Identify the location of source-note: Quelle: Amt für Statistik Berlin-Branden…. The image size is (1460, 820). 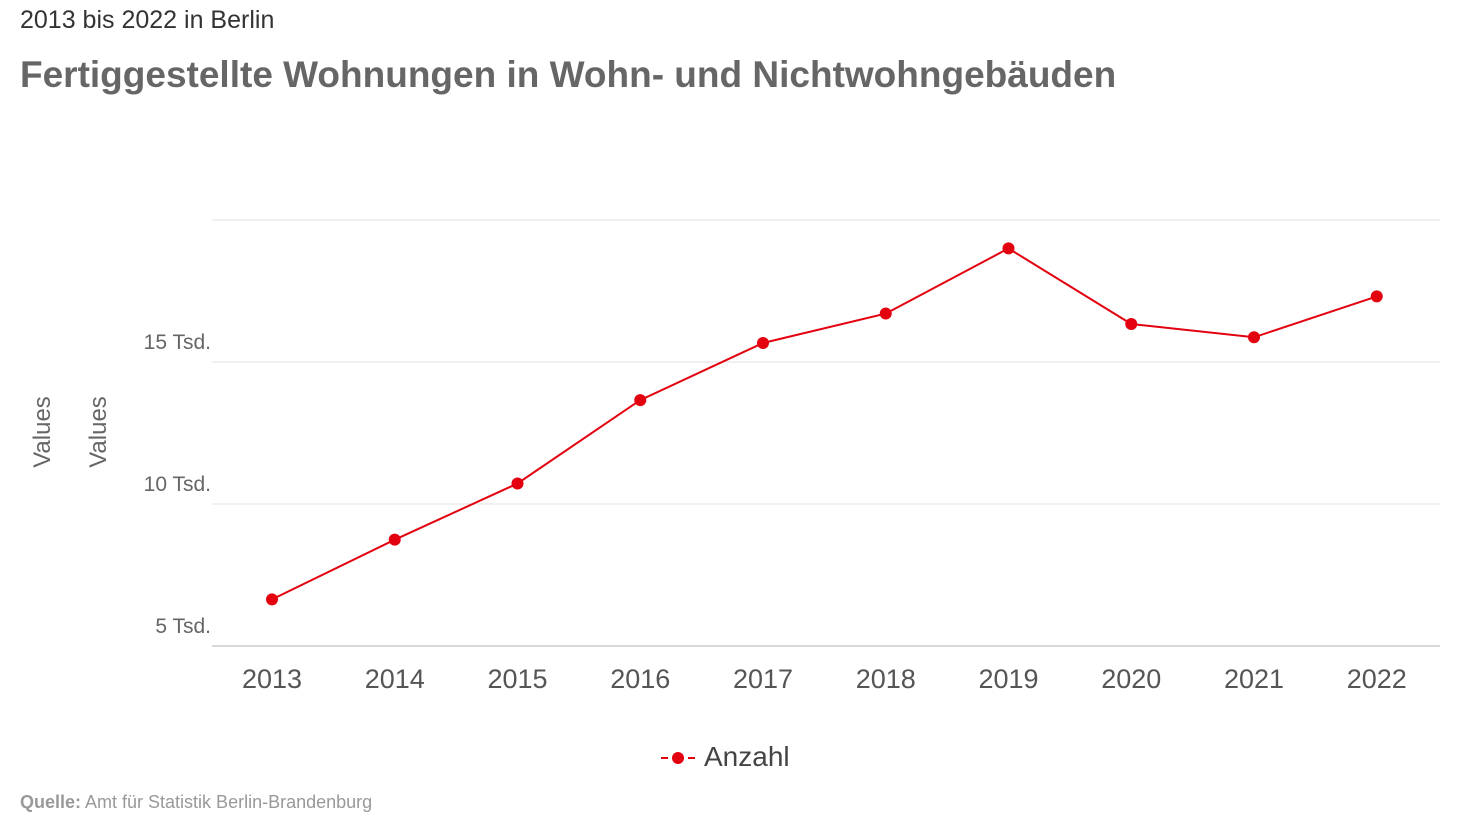
(196, 802).